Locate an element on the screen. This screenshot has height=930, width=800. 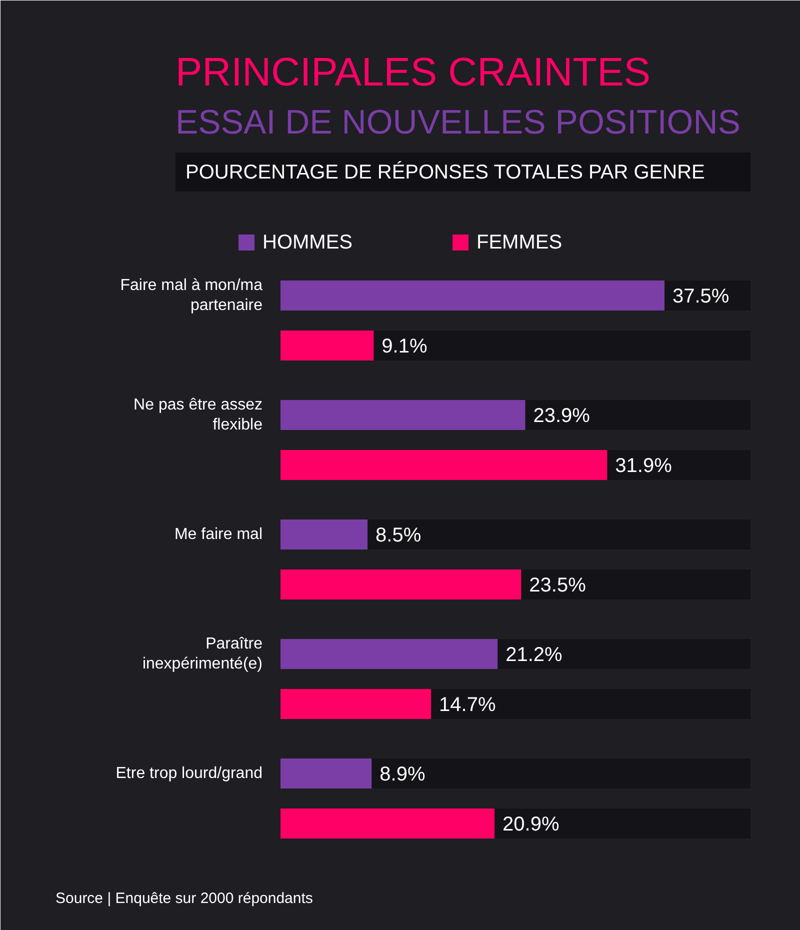
data-label: 14.7% is located at coordinates (467, 705).